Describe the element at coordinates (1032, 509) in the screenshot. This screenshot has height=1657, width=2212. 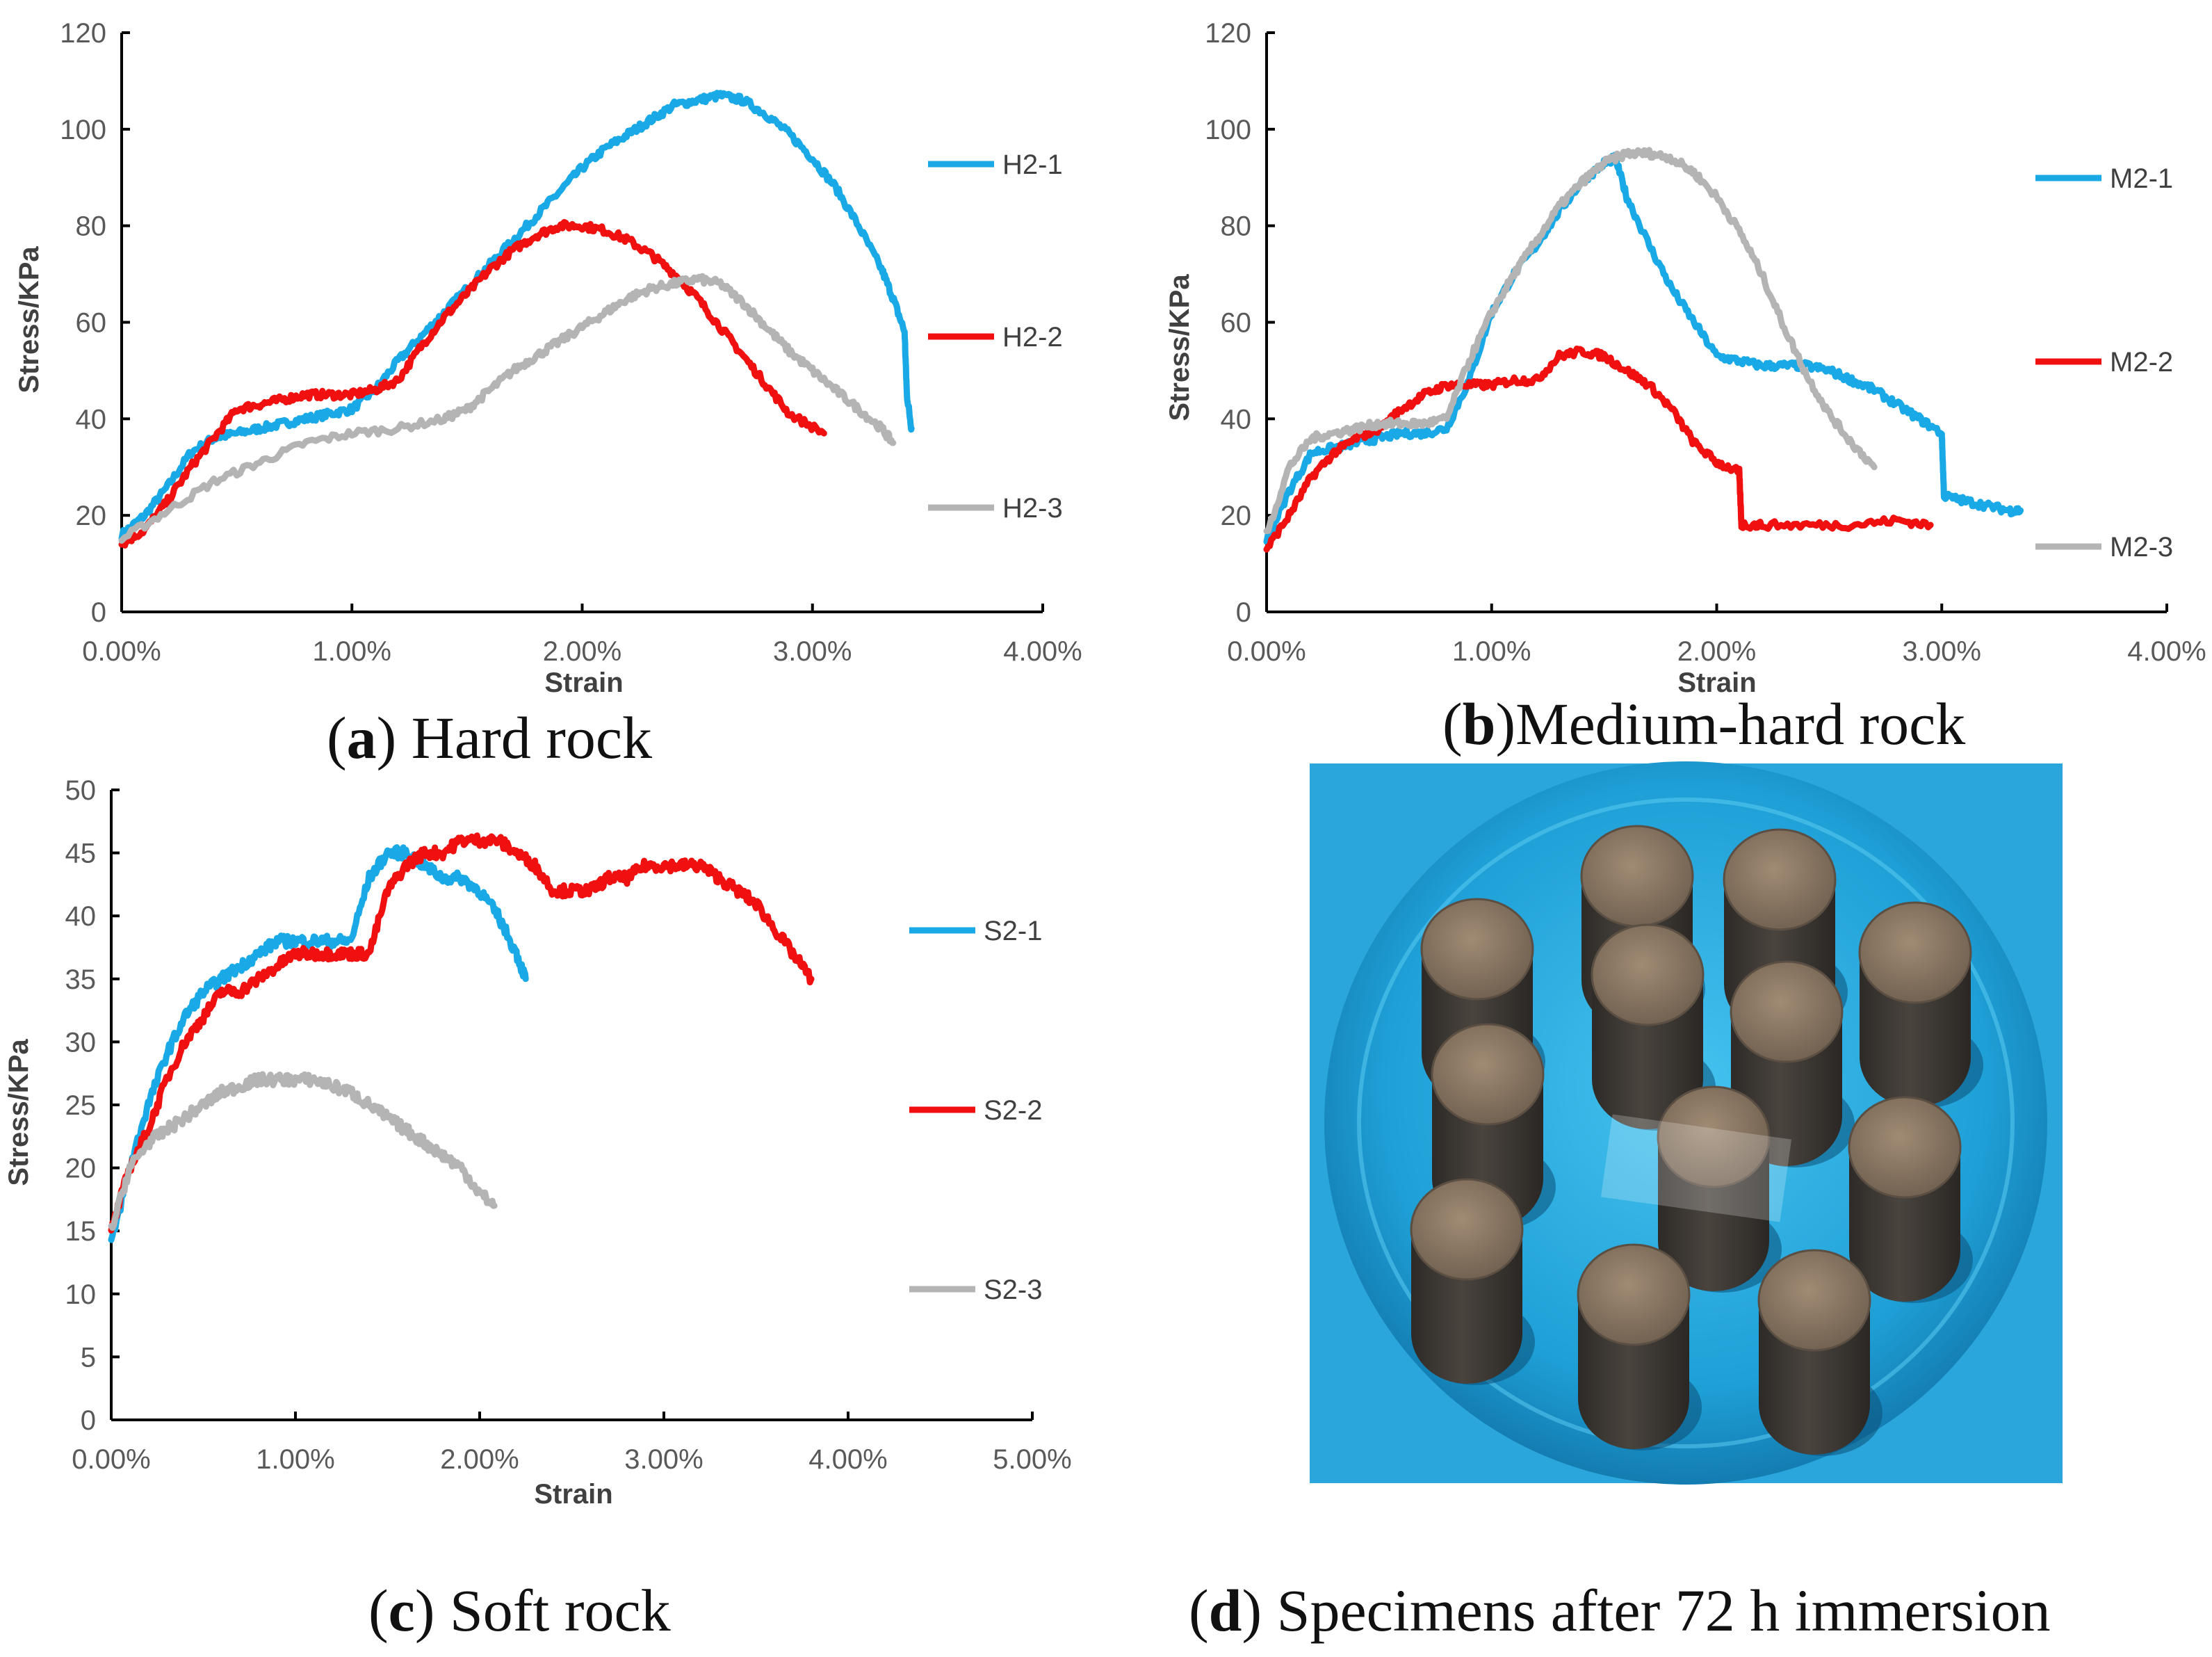
I see `legend-label-h2-3: H2-3` at that location.